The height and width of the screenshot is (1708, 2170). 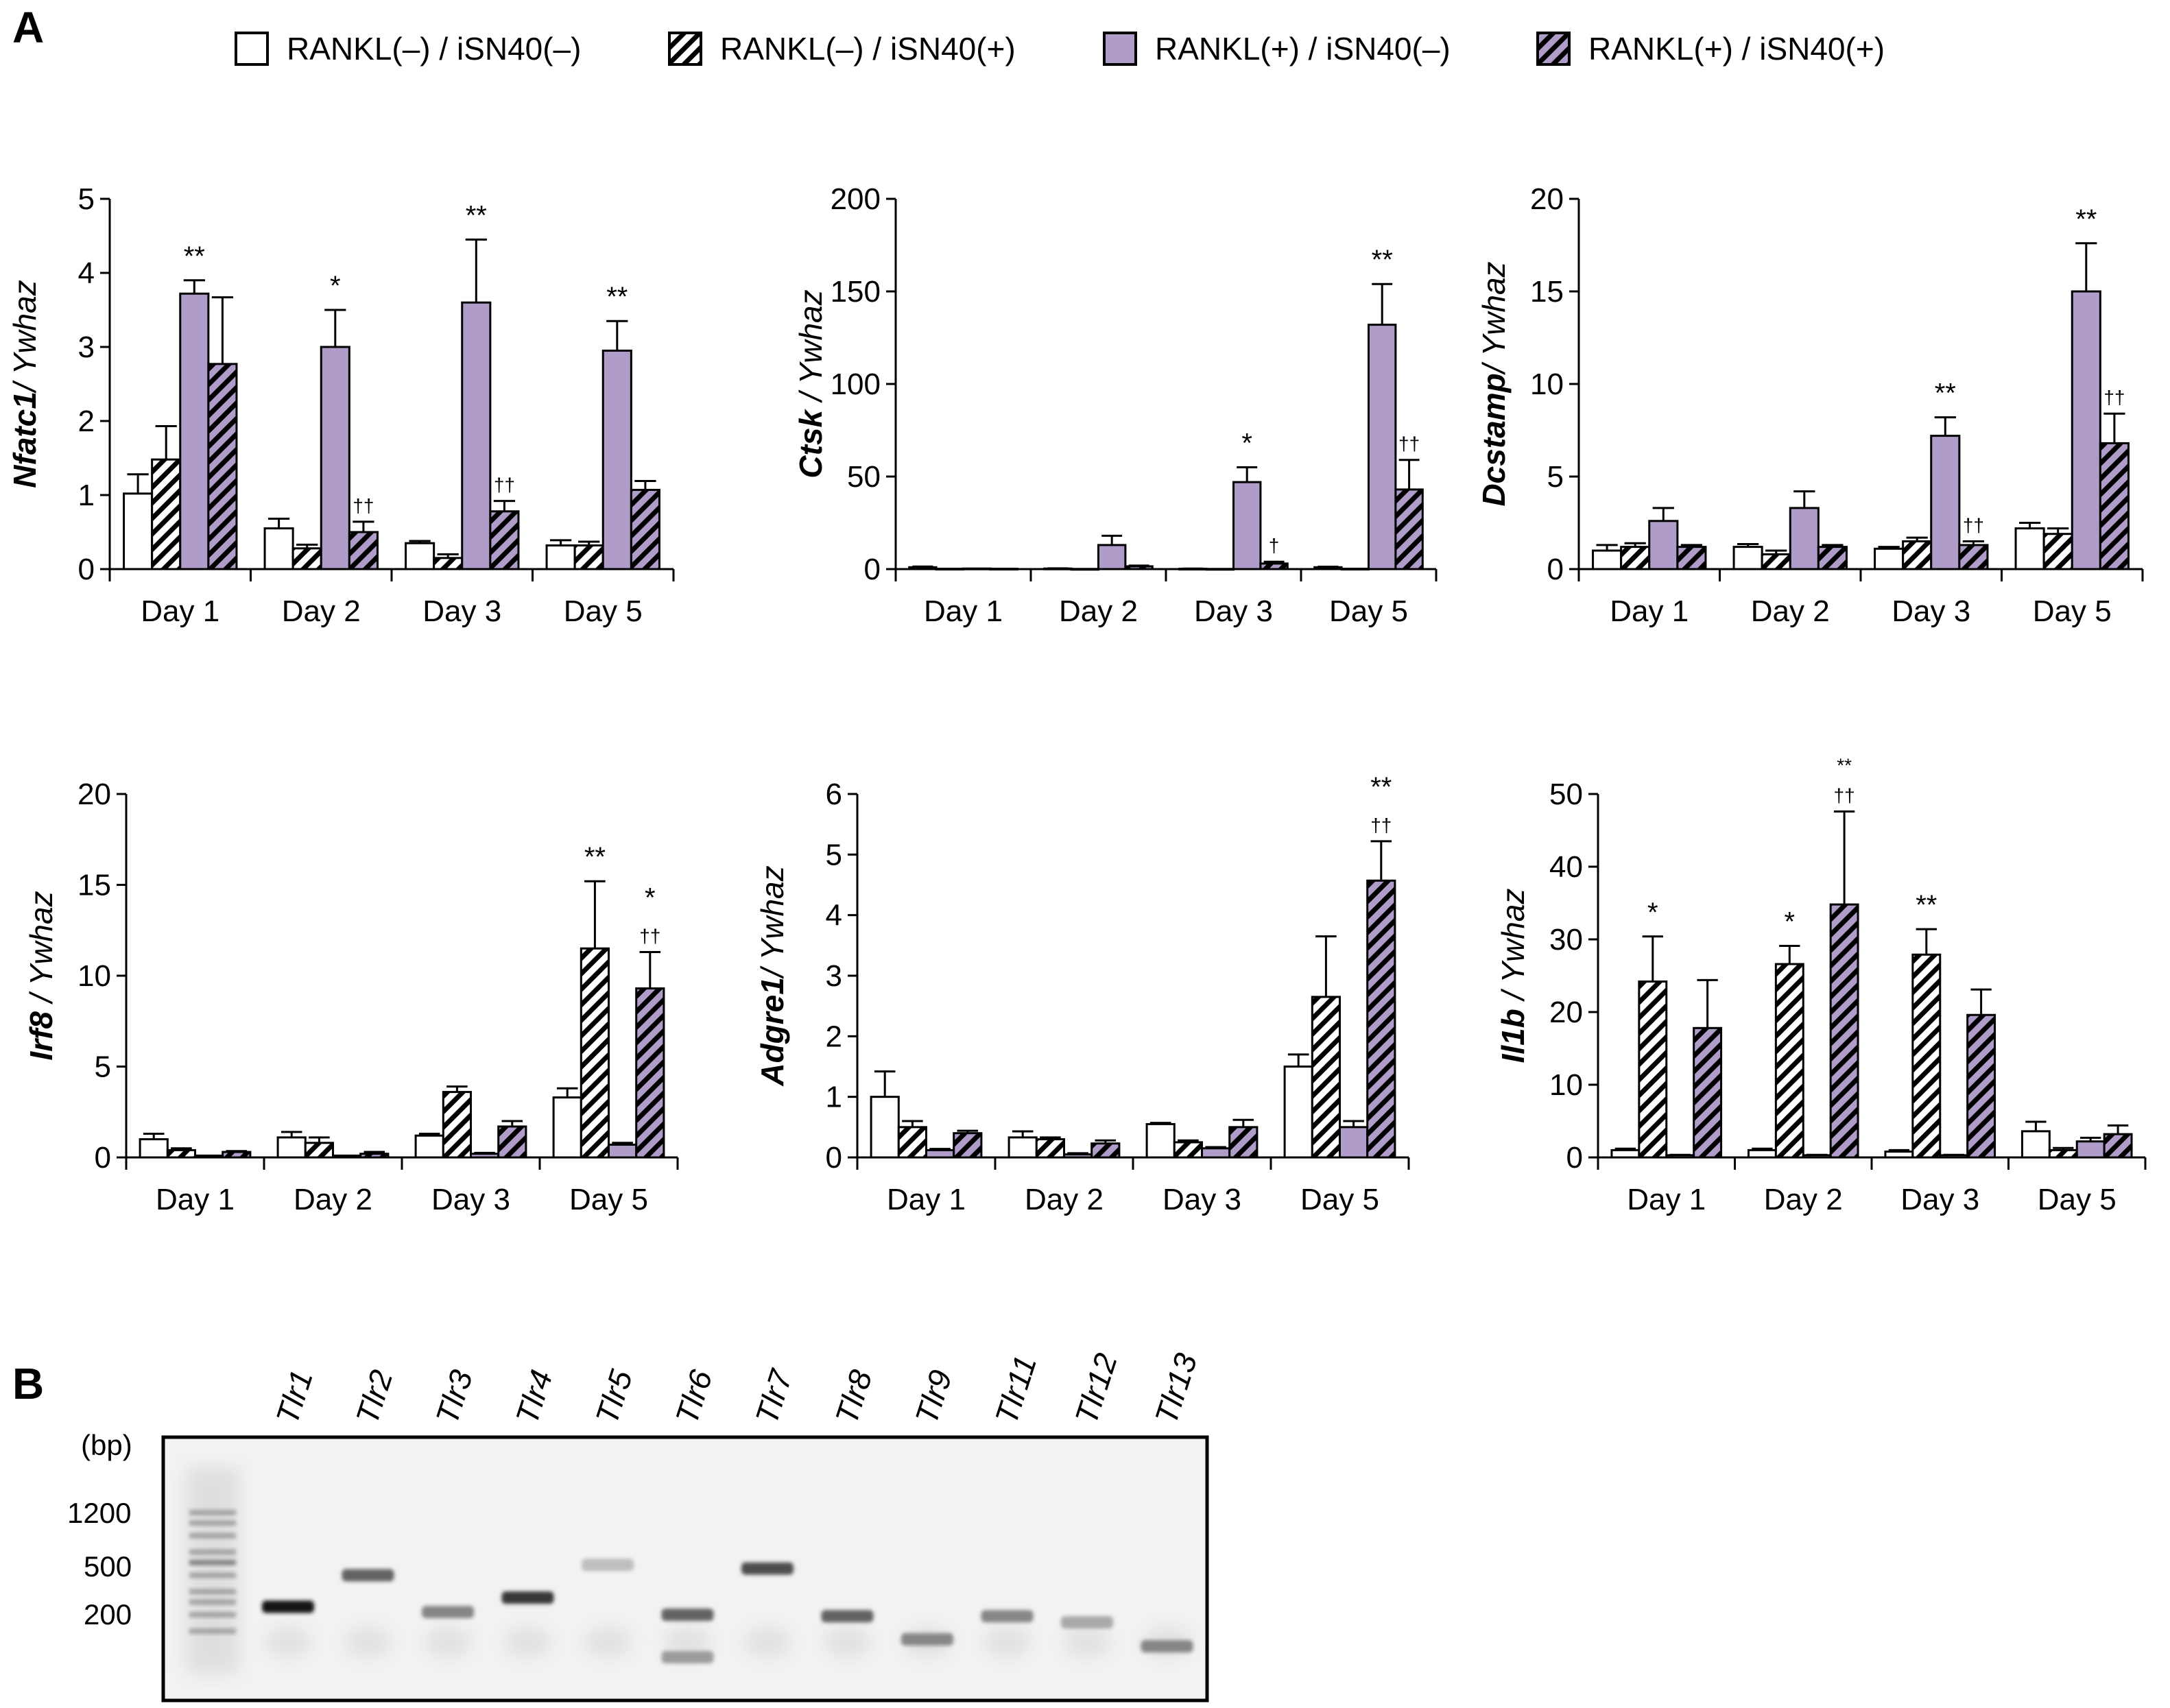 What do you see at coordinates (28, 27) in the screenshot?
I see `panel-a-label: A` at bounding box center [28, 27].